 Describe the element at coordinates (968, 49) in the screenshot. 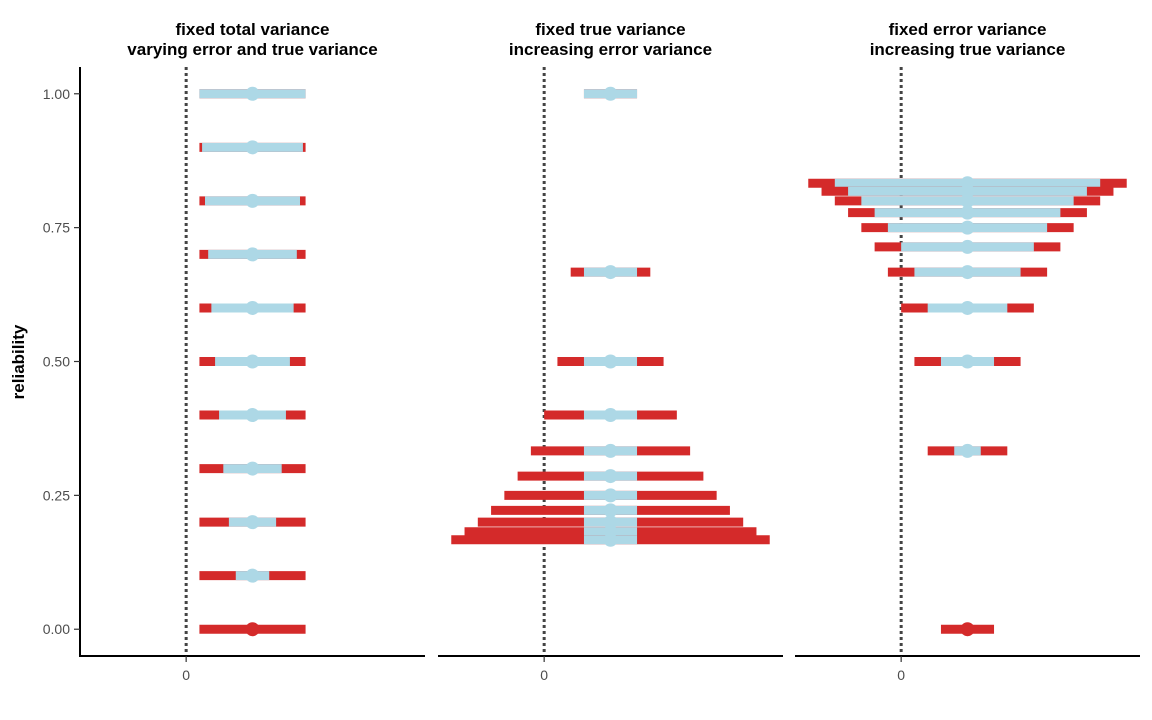

I see `panel-title-line2: increasing true variance` at that location.